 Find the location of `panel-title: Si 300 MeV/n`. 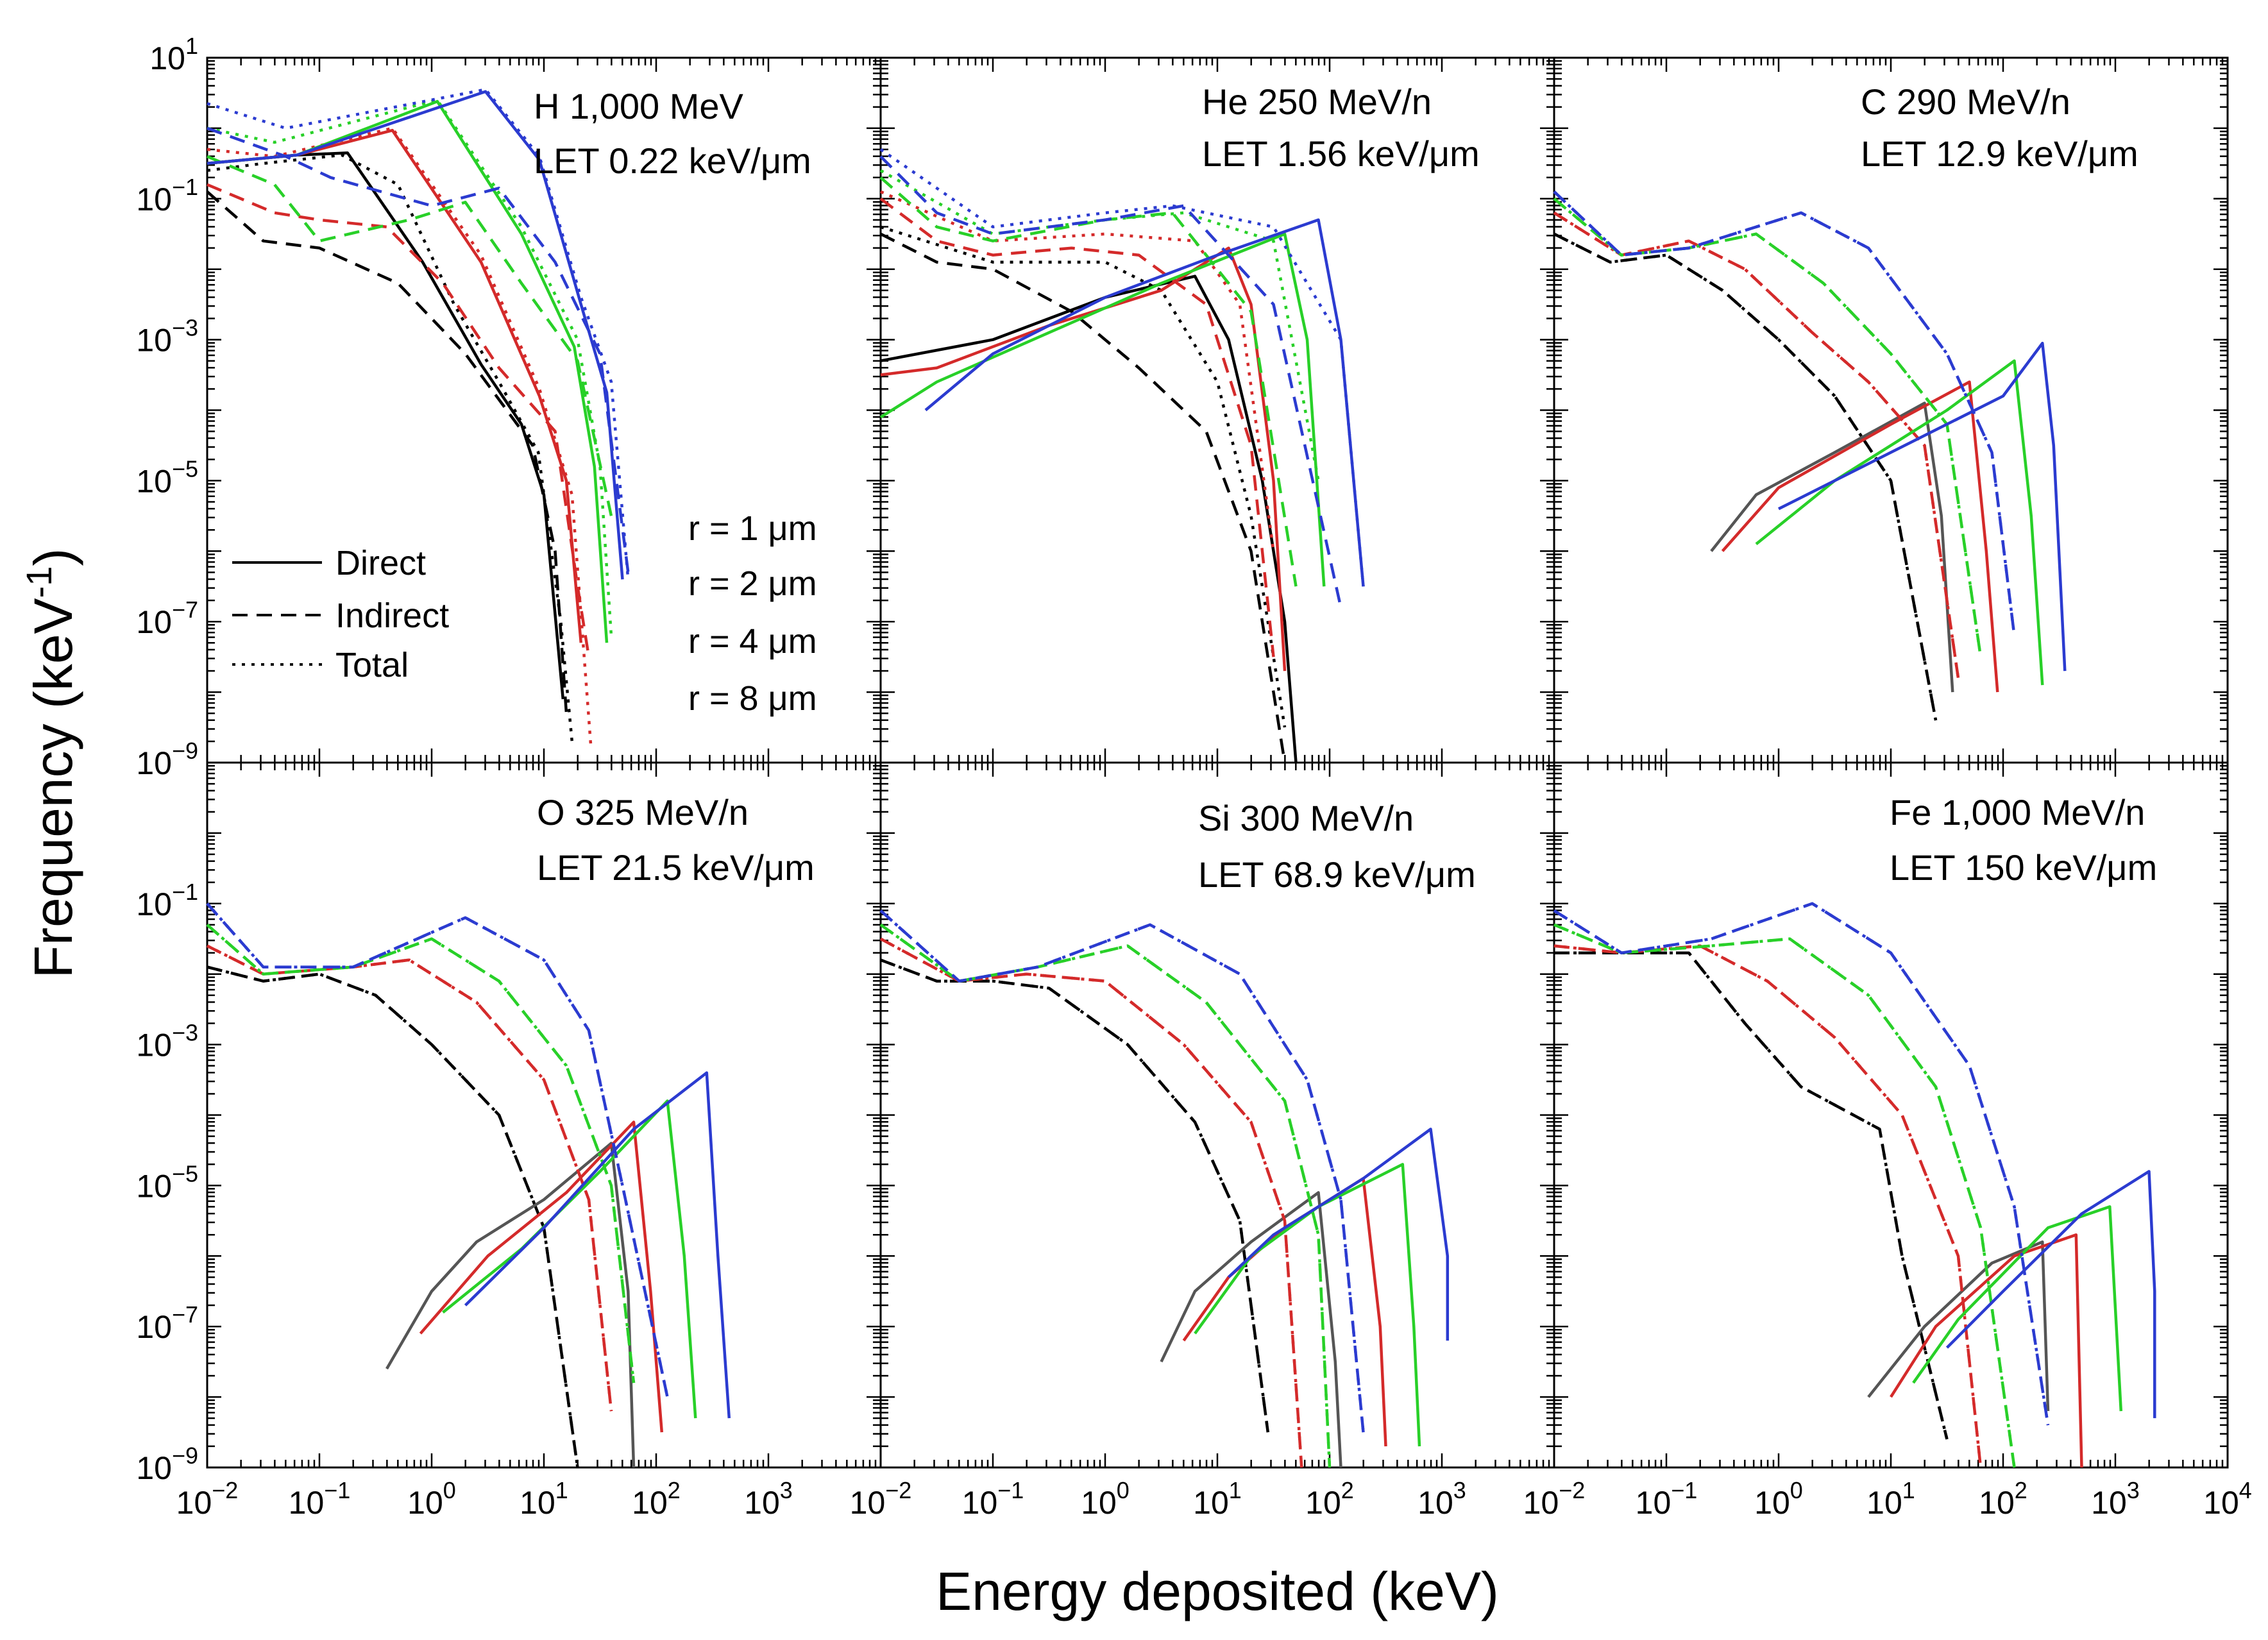

panel-title: Si 300 MeV/n is located at coordinates (1306, 818).